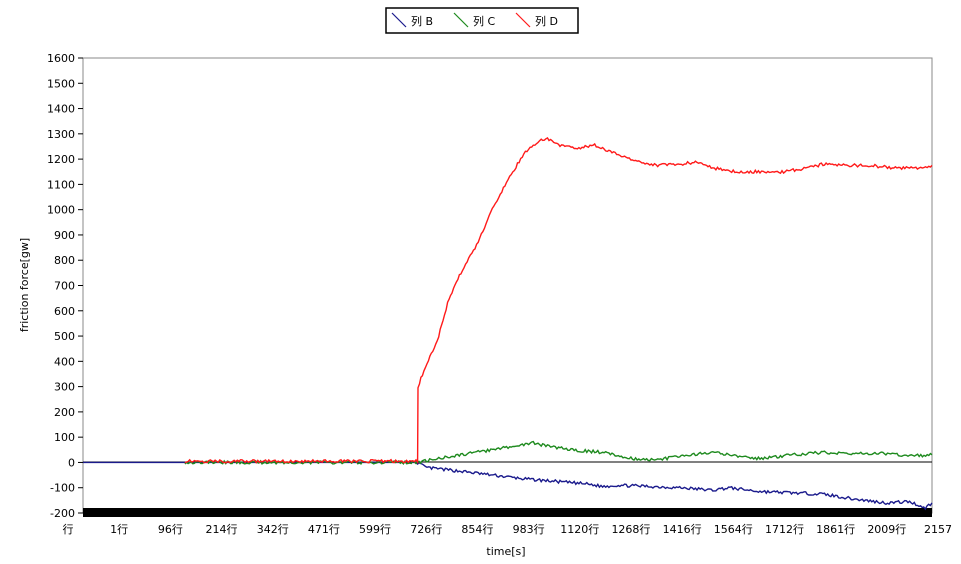 Image resolution: width=961 pixels, height=564 pixels. I want to click on x-axis-bar, so click(507, 512).